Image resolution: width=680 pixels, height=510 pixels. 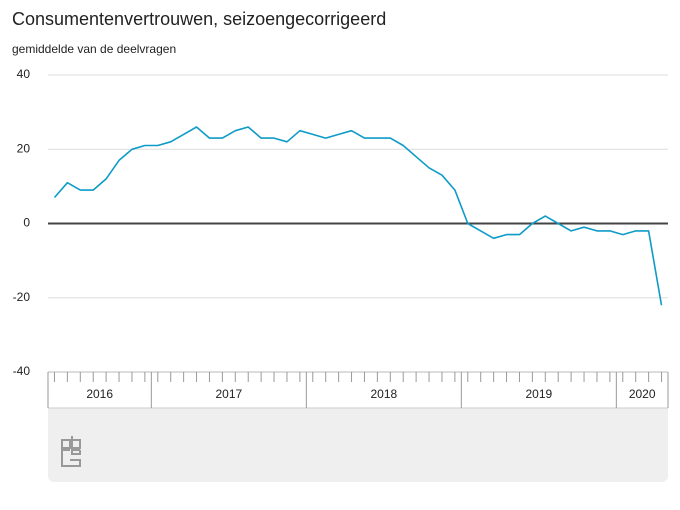 I want to click on x-group-label: 2020, so click(x=642, y=394).